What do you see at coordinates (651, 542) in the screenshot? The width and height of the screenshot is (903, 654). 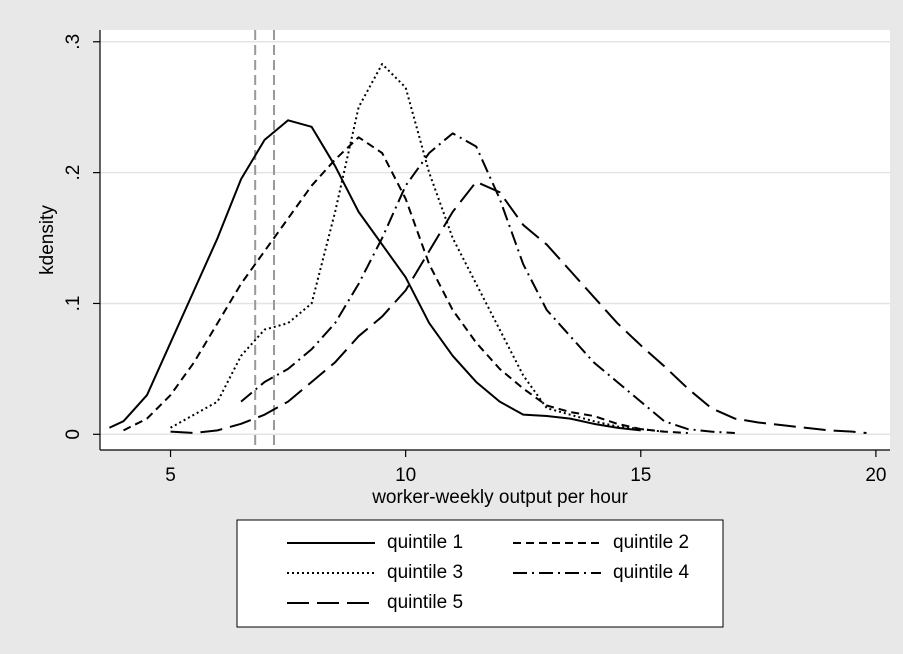 I see `legend-label: quintile 2` at bounding box center [651, 542].